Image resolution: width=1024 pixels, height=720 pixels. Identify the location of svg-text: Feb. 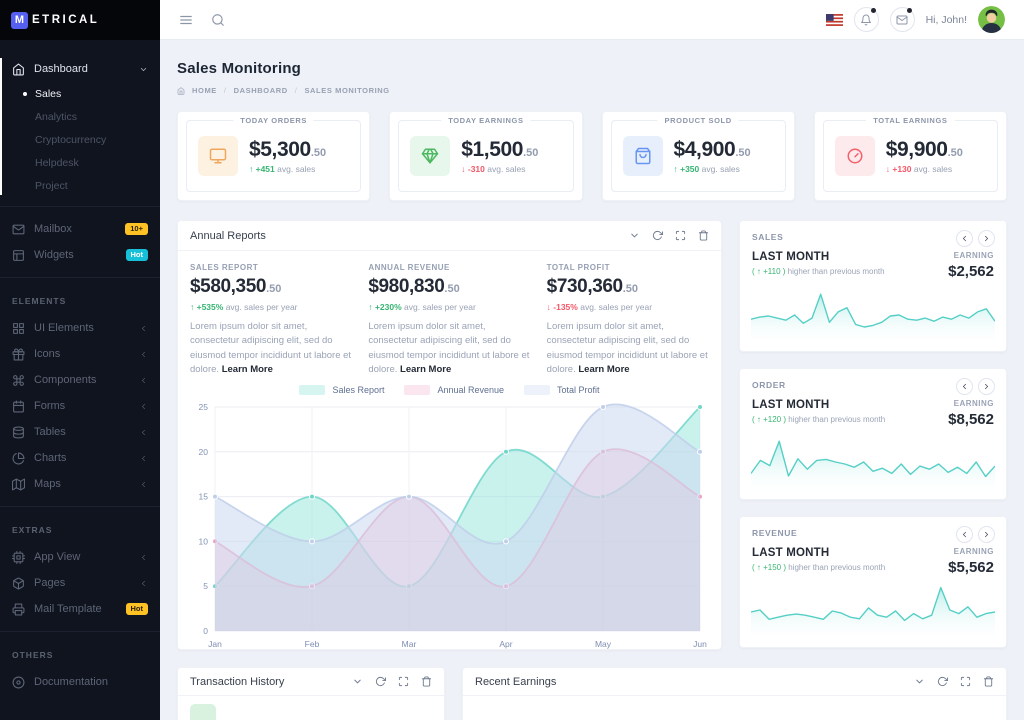
(312, 644).